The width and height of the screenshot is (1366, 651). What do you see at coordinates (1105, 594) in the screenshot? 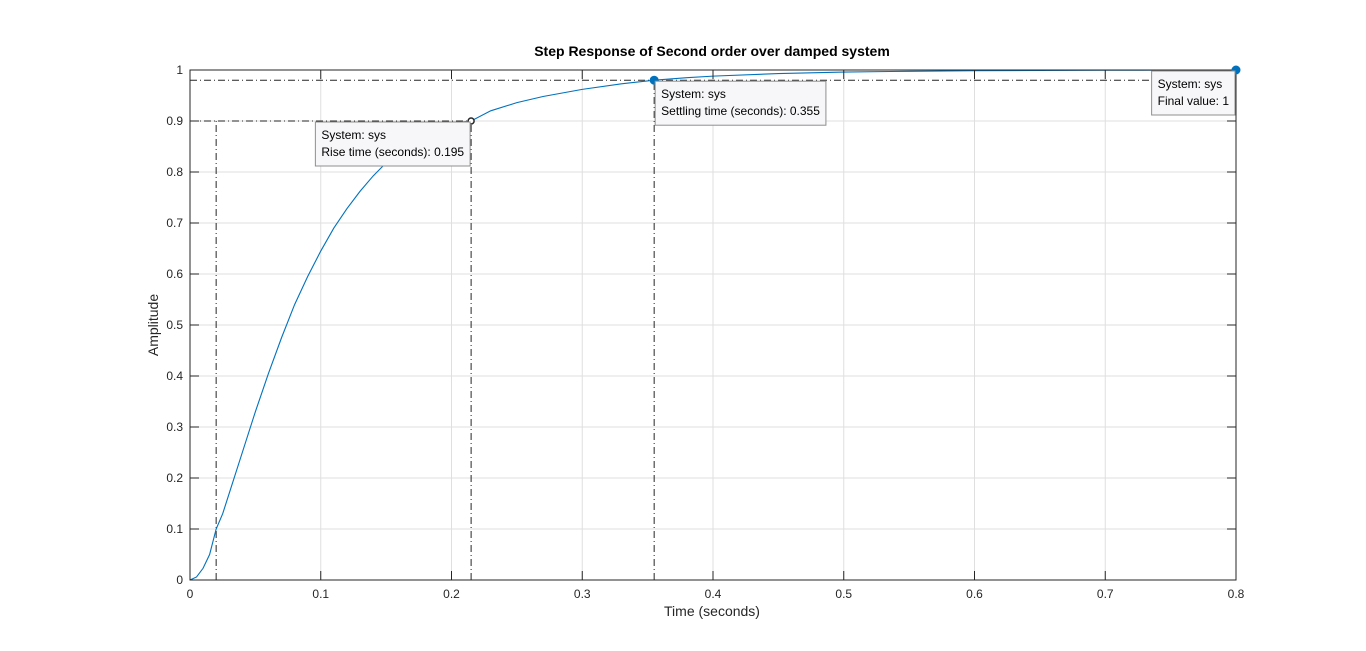
I see `x-tick-label: 0.7` at bounding box center [1105, 594].